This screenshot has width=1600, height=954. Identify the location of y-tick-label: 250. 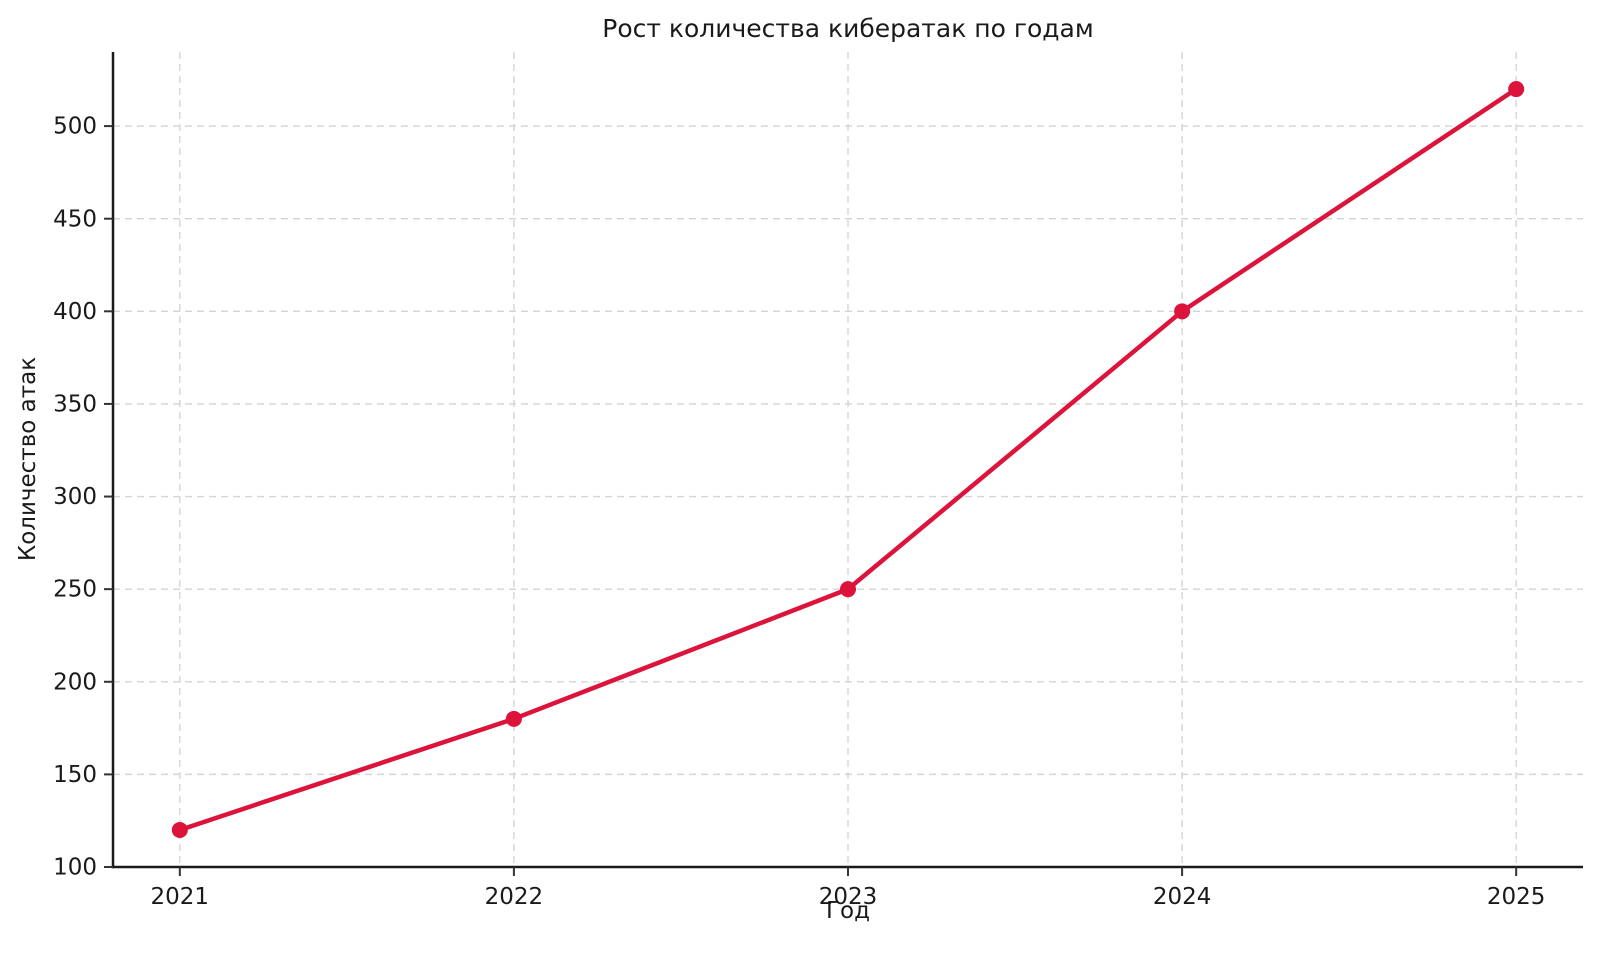
(75, 590).